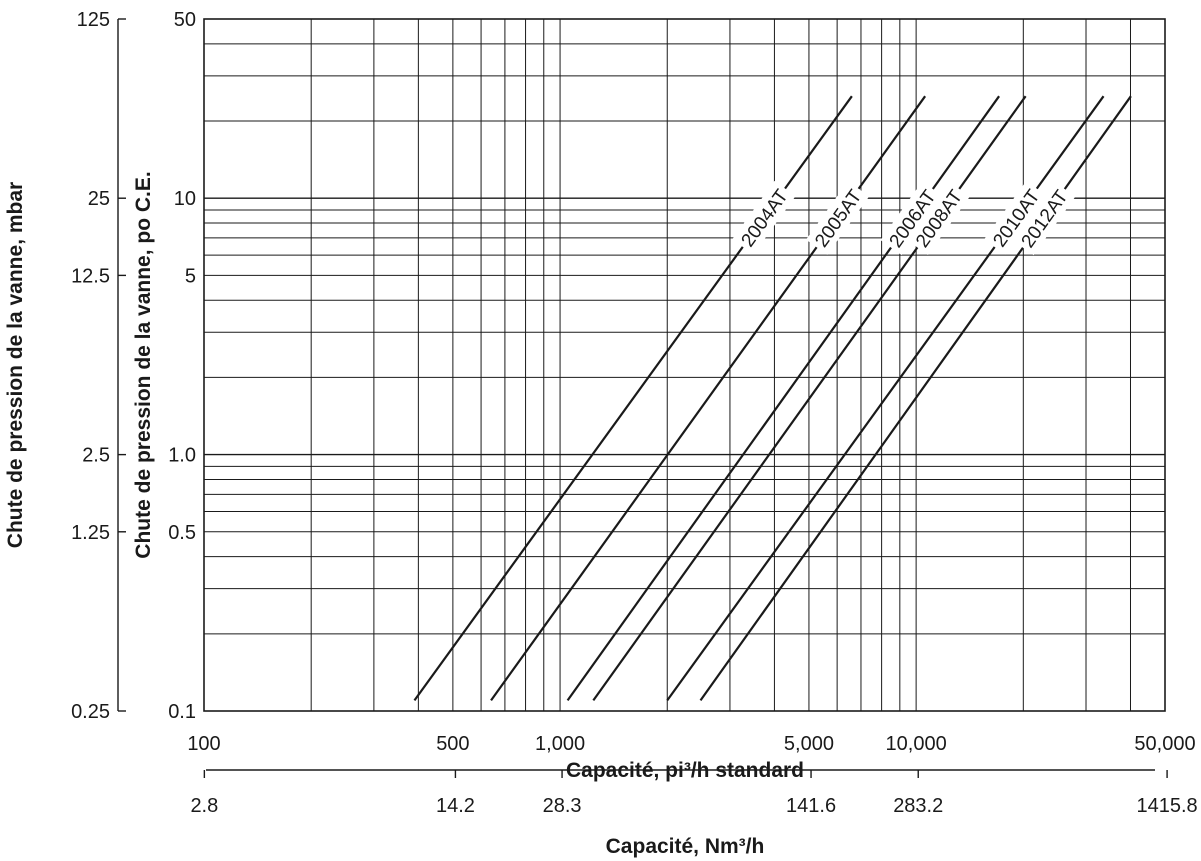 This screenshot has height=861, width=1201. I want to click on y-tick-label: 50, so click(185, 20).